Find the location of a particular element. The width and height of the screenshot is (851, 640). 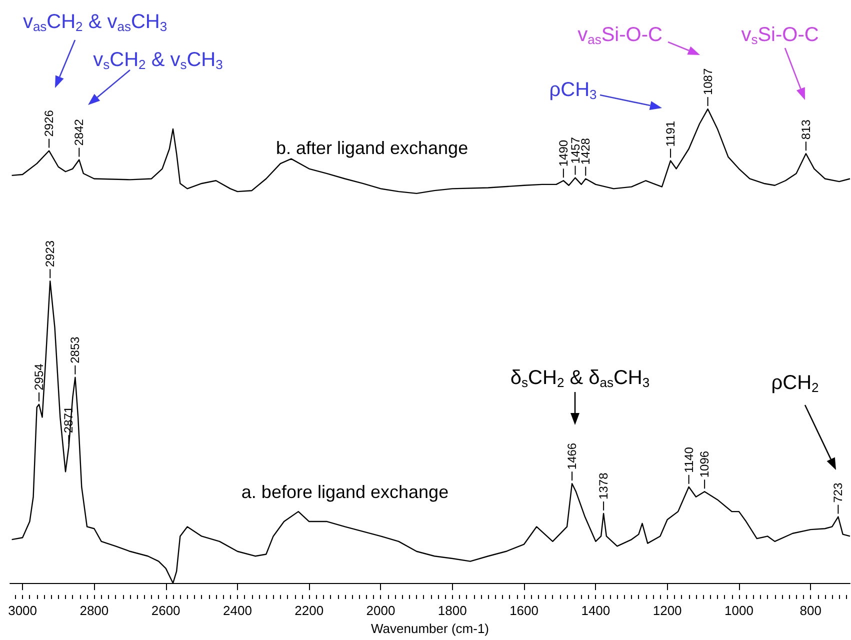

x-tick-label: 1200 is located at coordinates (667, 610).